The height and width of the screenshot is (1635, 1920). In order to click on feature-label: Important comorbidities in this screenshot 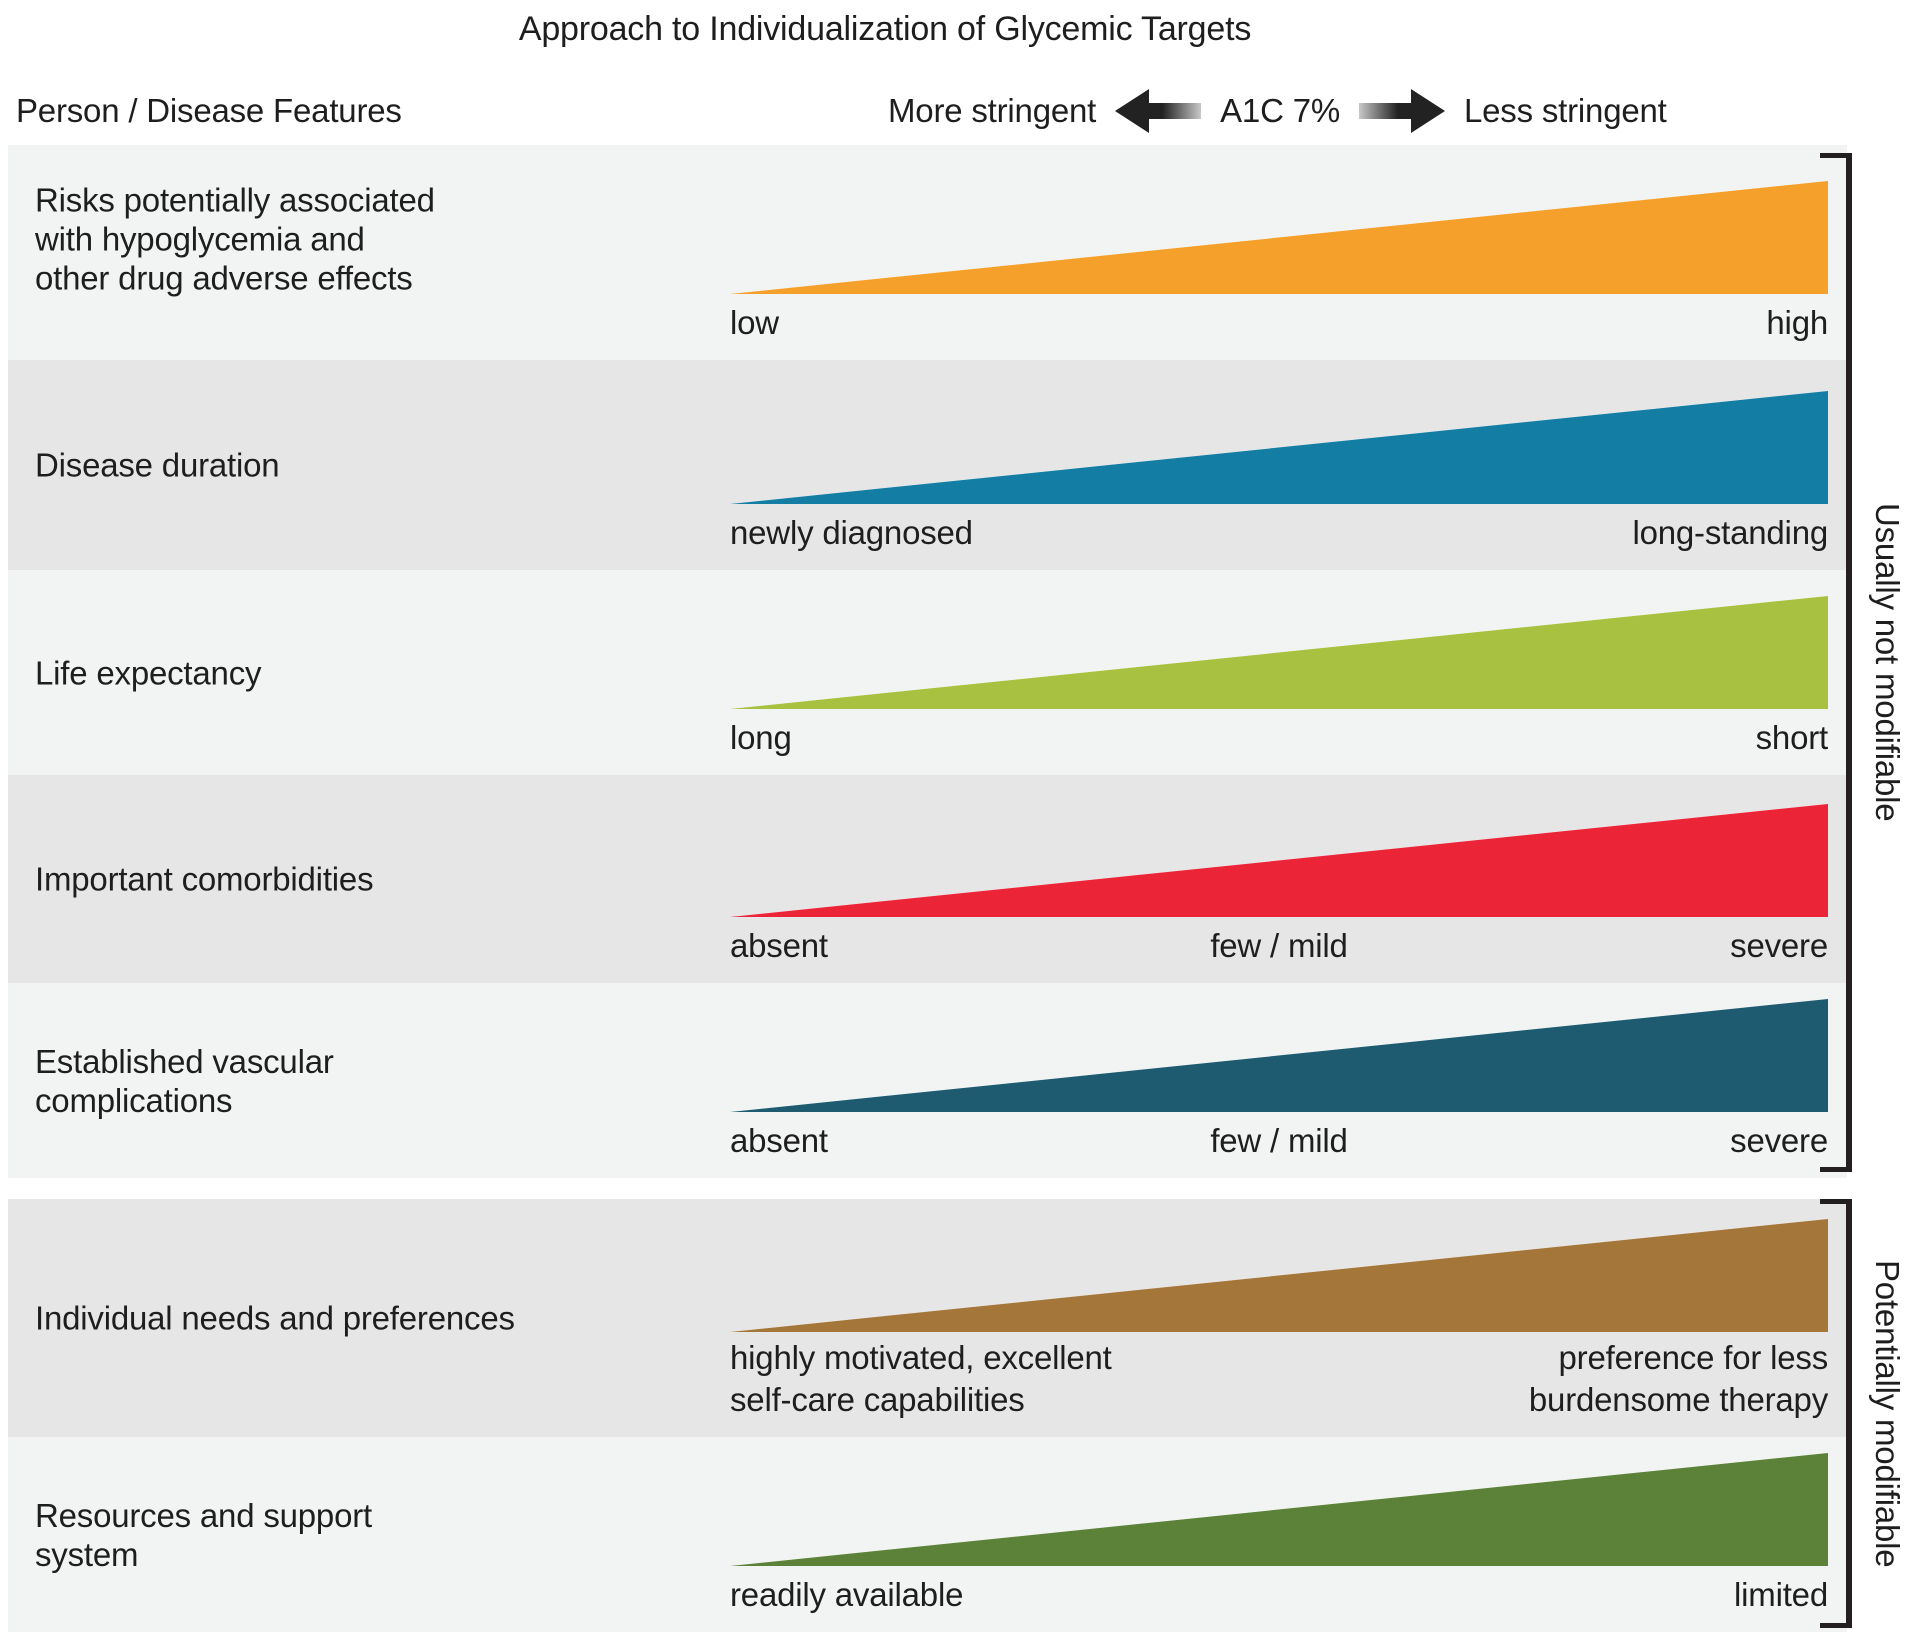, I will do `click(204, 879)`.